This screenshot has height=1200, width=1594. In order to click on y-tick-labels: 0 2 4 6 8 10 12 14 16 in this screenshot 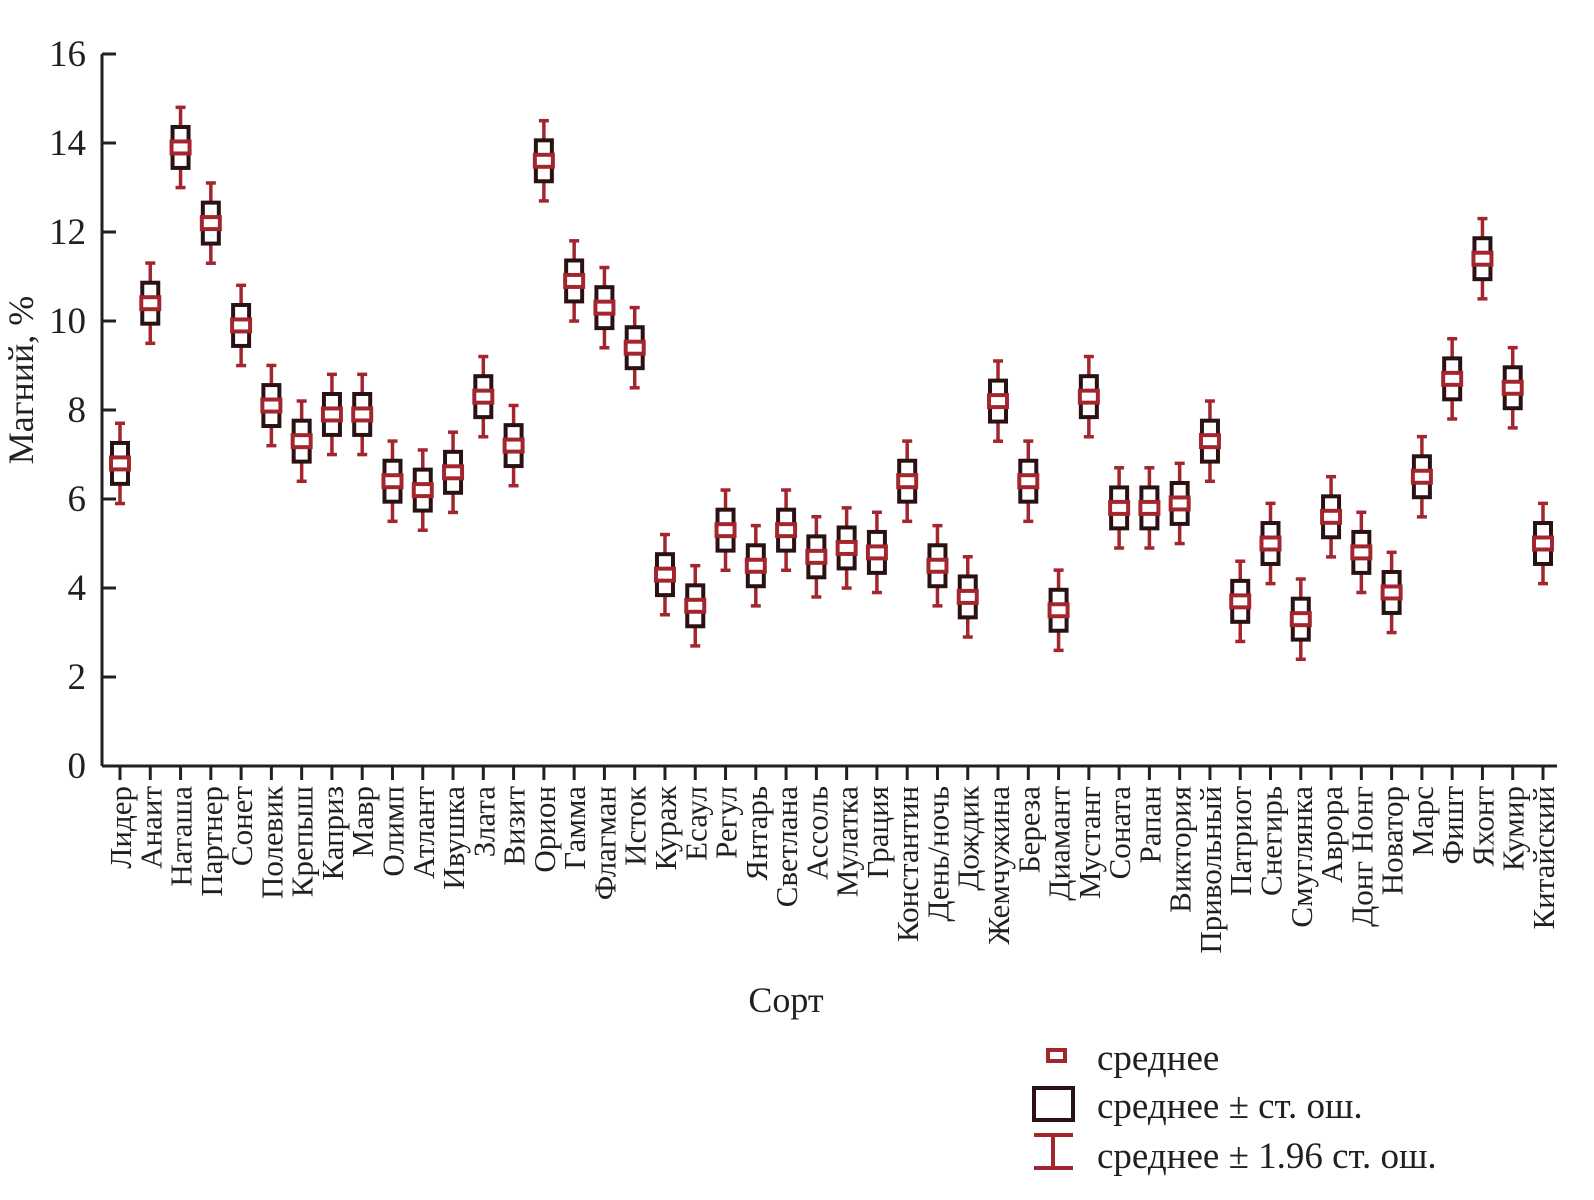, I will do `click(67, 410)`.